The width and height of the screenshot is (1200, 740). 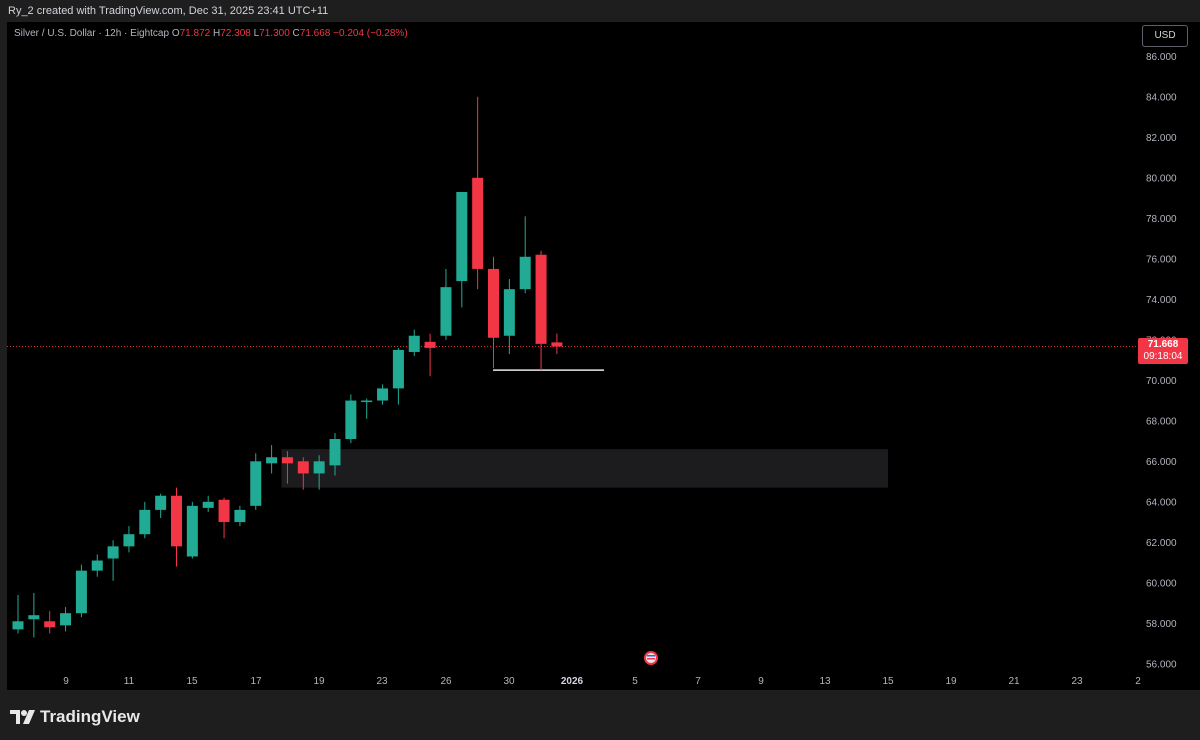 I want to click on last-price-label: 71.668 09:18:04, so click(x=1163, y=351).